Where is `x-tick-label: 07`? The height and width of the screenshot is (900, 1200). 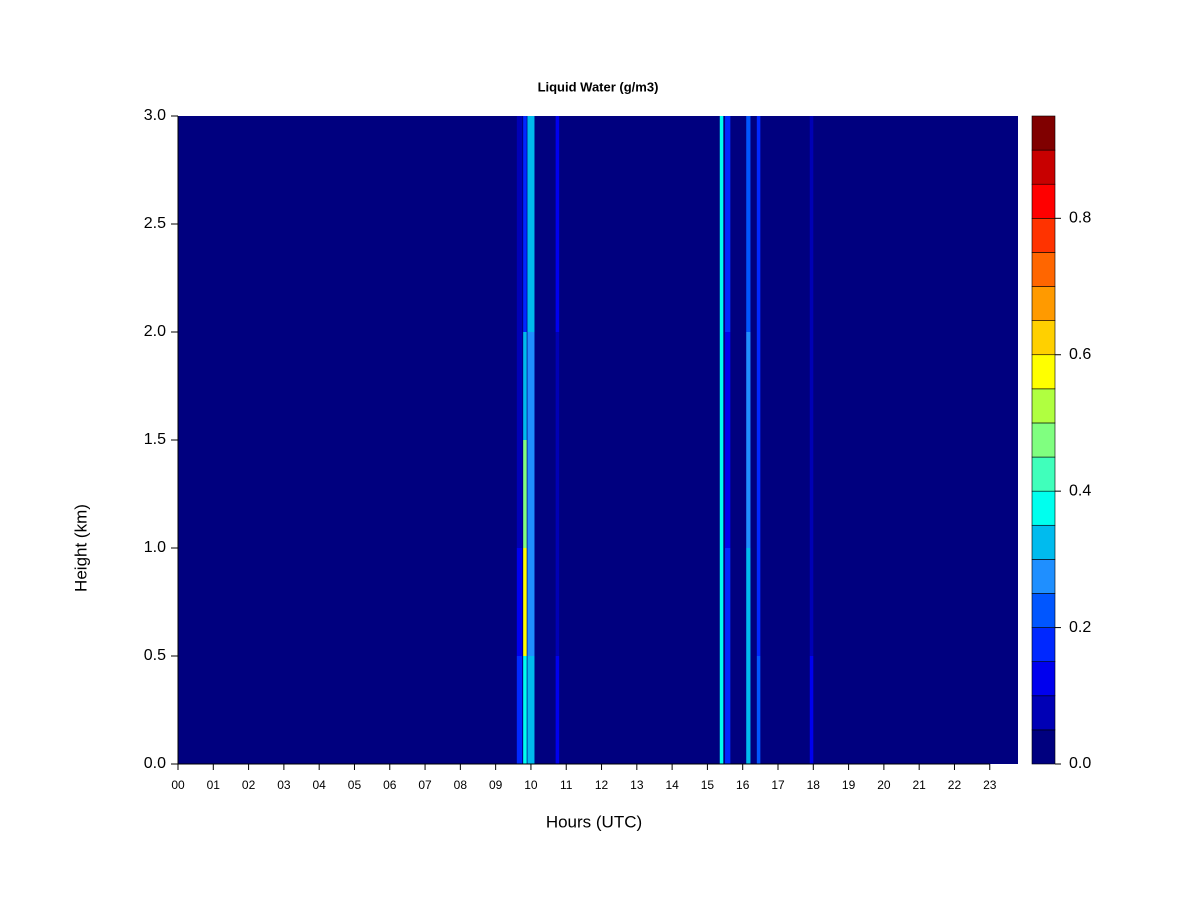 x-tick-label: 07 is located at coordinates (425, 785).